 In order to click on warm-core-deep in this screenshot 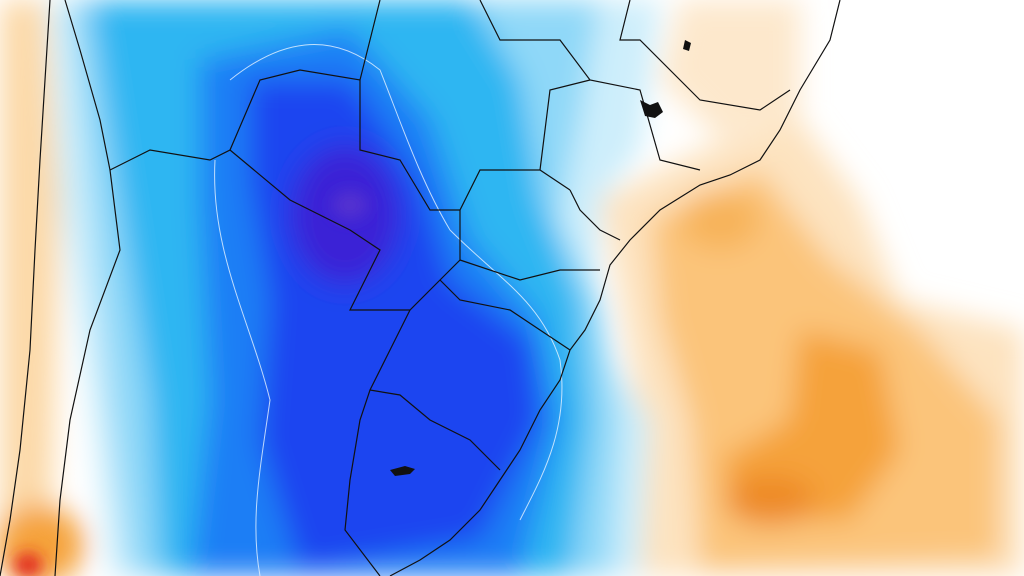, I will do `click(810, 425)`.